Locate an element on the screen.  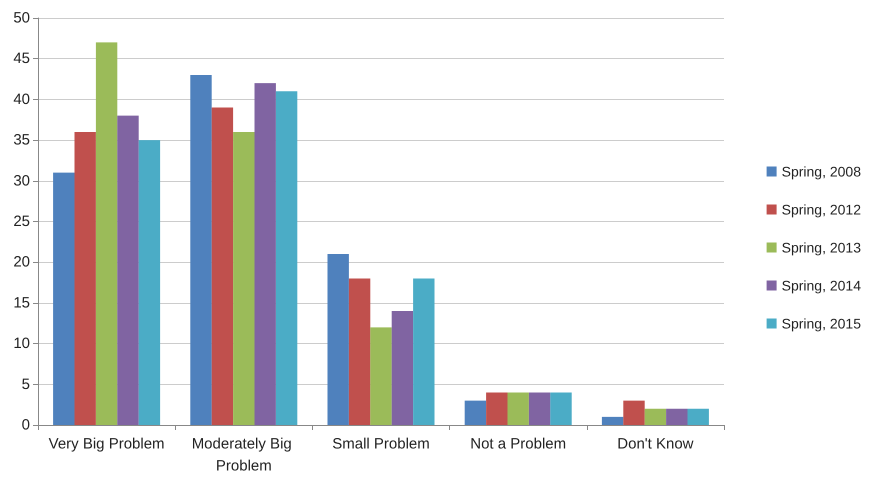
y-tick-label: 20 is located at coordinates (21, 262).